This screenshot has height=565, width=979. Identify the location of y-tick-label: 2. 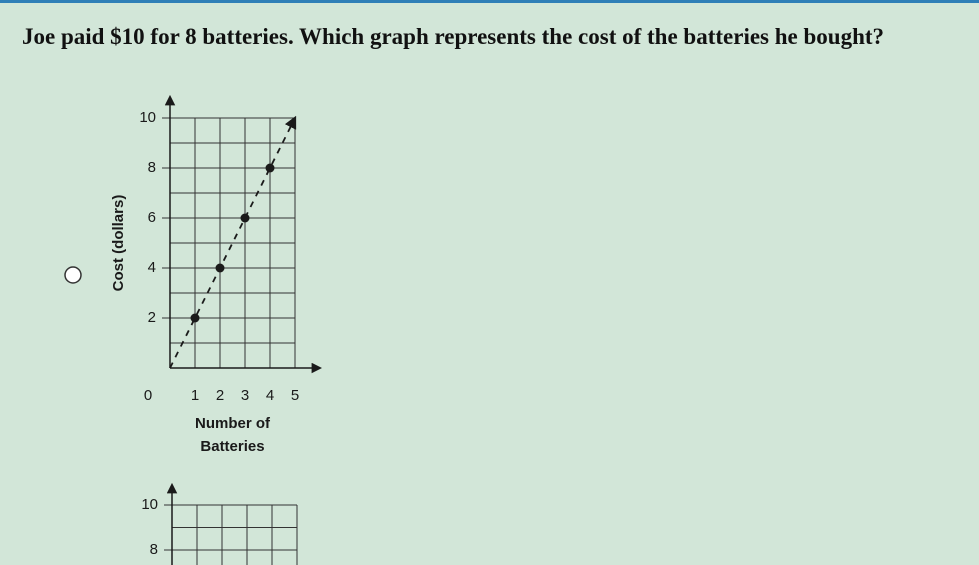
(152, 317).